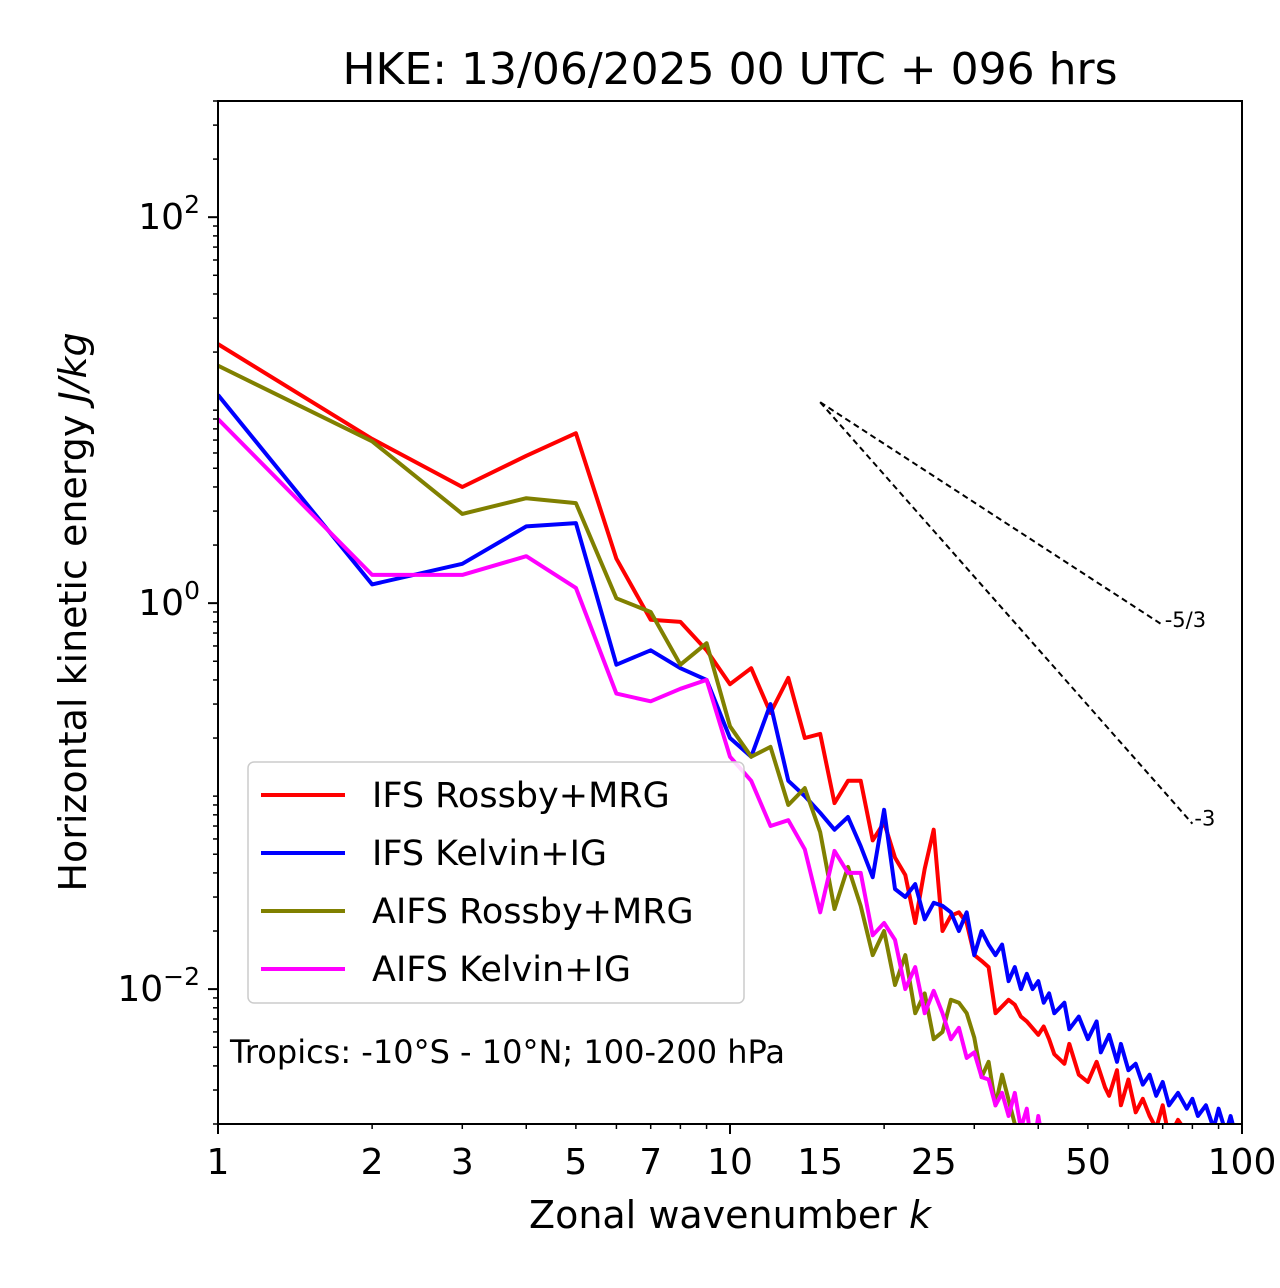 The width and height of the screenshot is (1280, 1288). What do you see at coordinates (650, 1162) in the screenshot?
I see `x-tick-label: 7` at bounding box center [650, 1162].